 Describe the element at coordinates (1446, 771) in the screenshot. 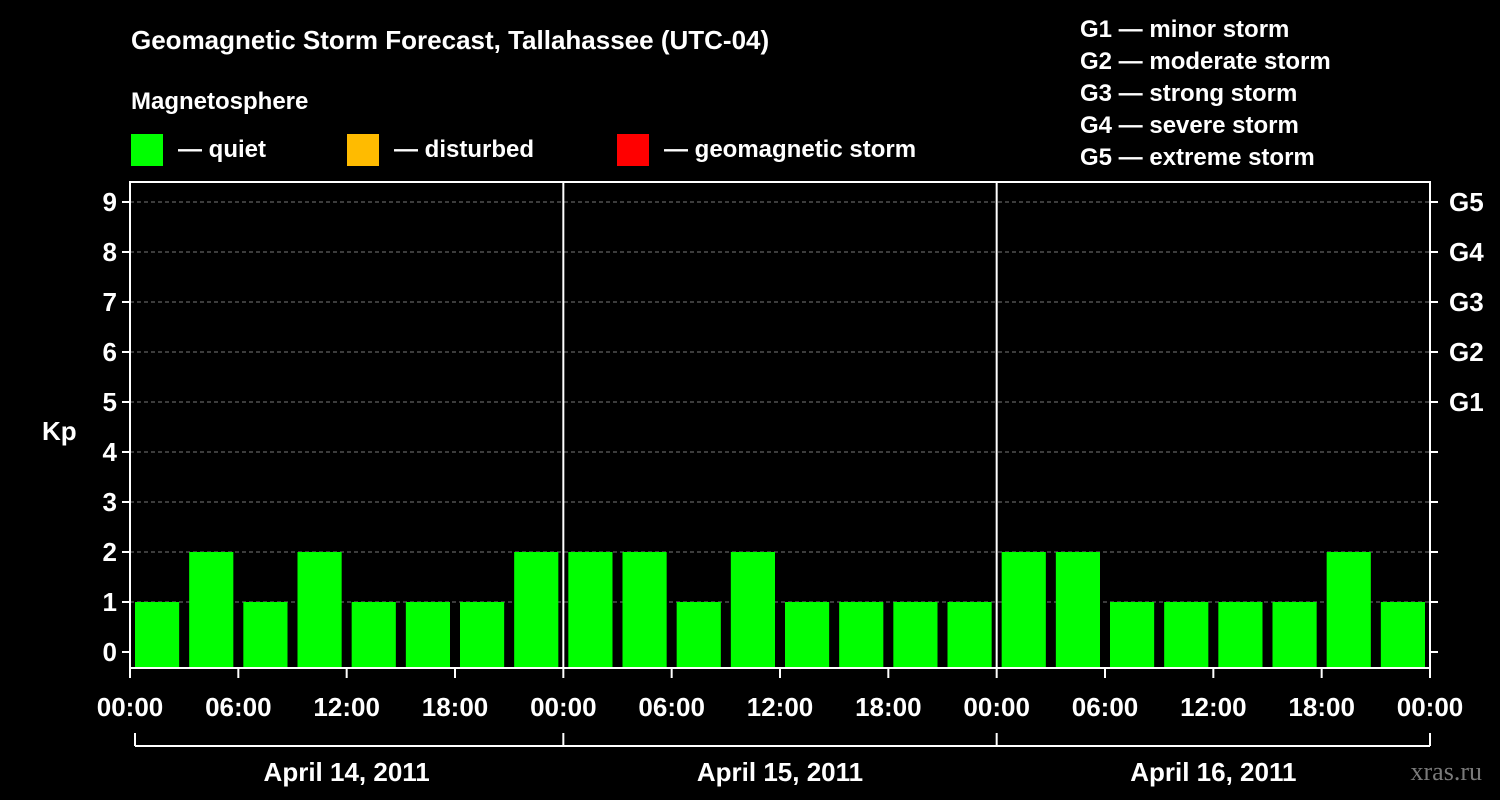

I see `watermark: xras.ru` at that location.